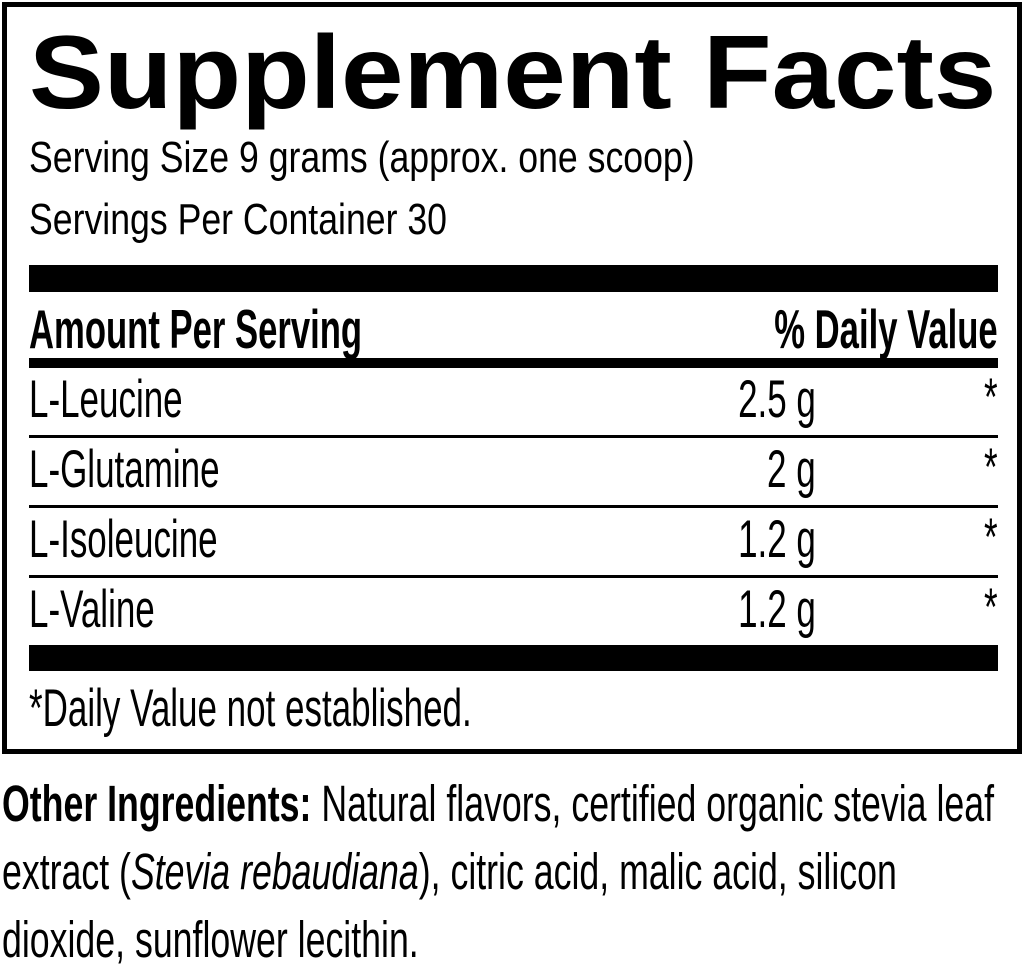  I want to click on thick-separator-bar-top, so click(513, 278).